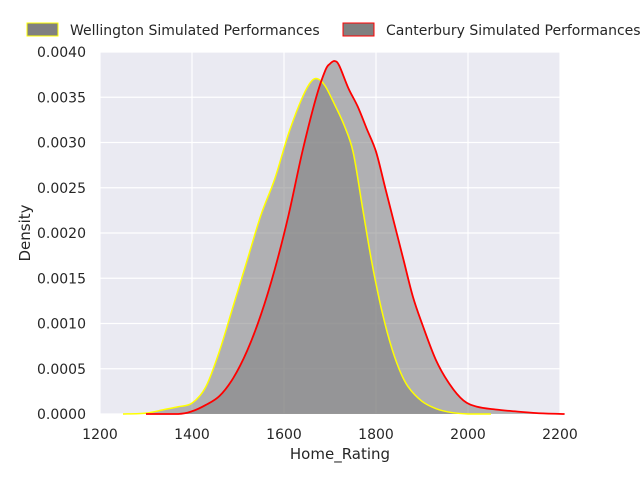 The width and height of the screenshot is (640, 485). Describe the element at coordinates (513, 31) in the screenshot. I see `legend-label: Canterbury Simulated Performances` at that location.